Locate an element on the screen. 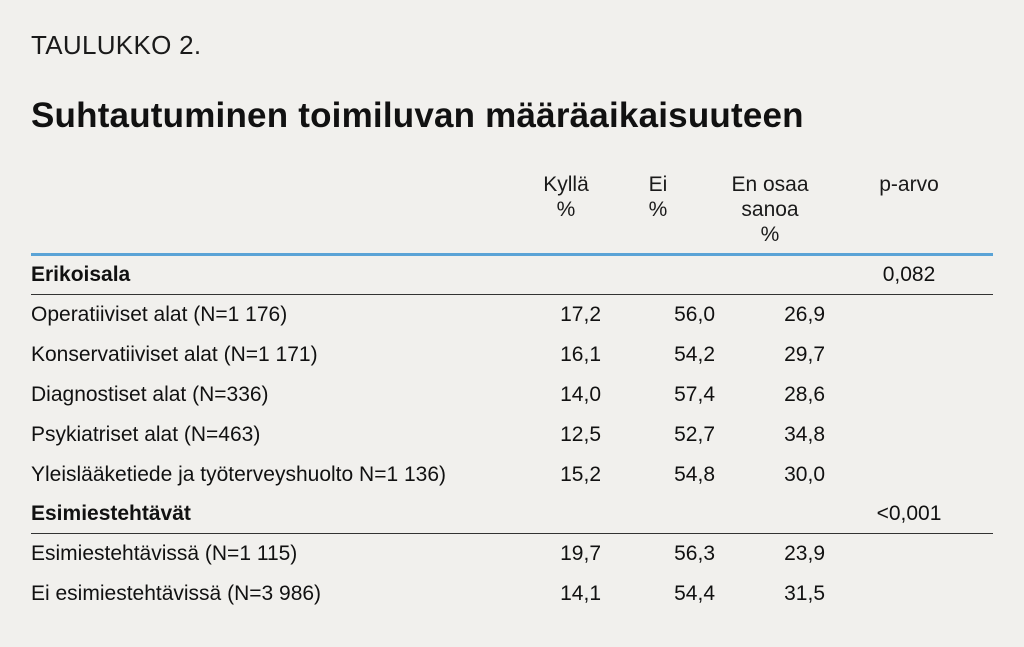  cell-kylla: 16,1 is located at coordinates (580, 354).